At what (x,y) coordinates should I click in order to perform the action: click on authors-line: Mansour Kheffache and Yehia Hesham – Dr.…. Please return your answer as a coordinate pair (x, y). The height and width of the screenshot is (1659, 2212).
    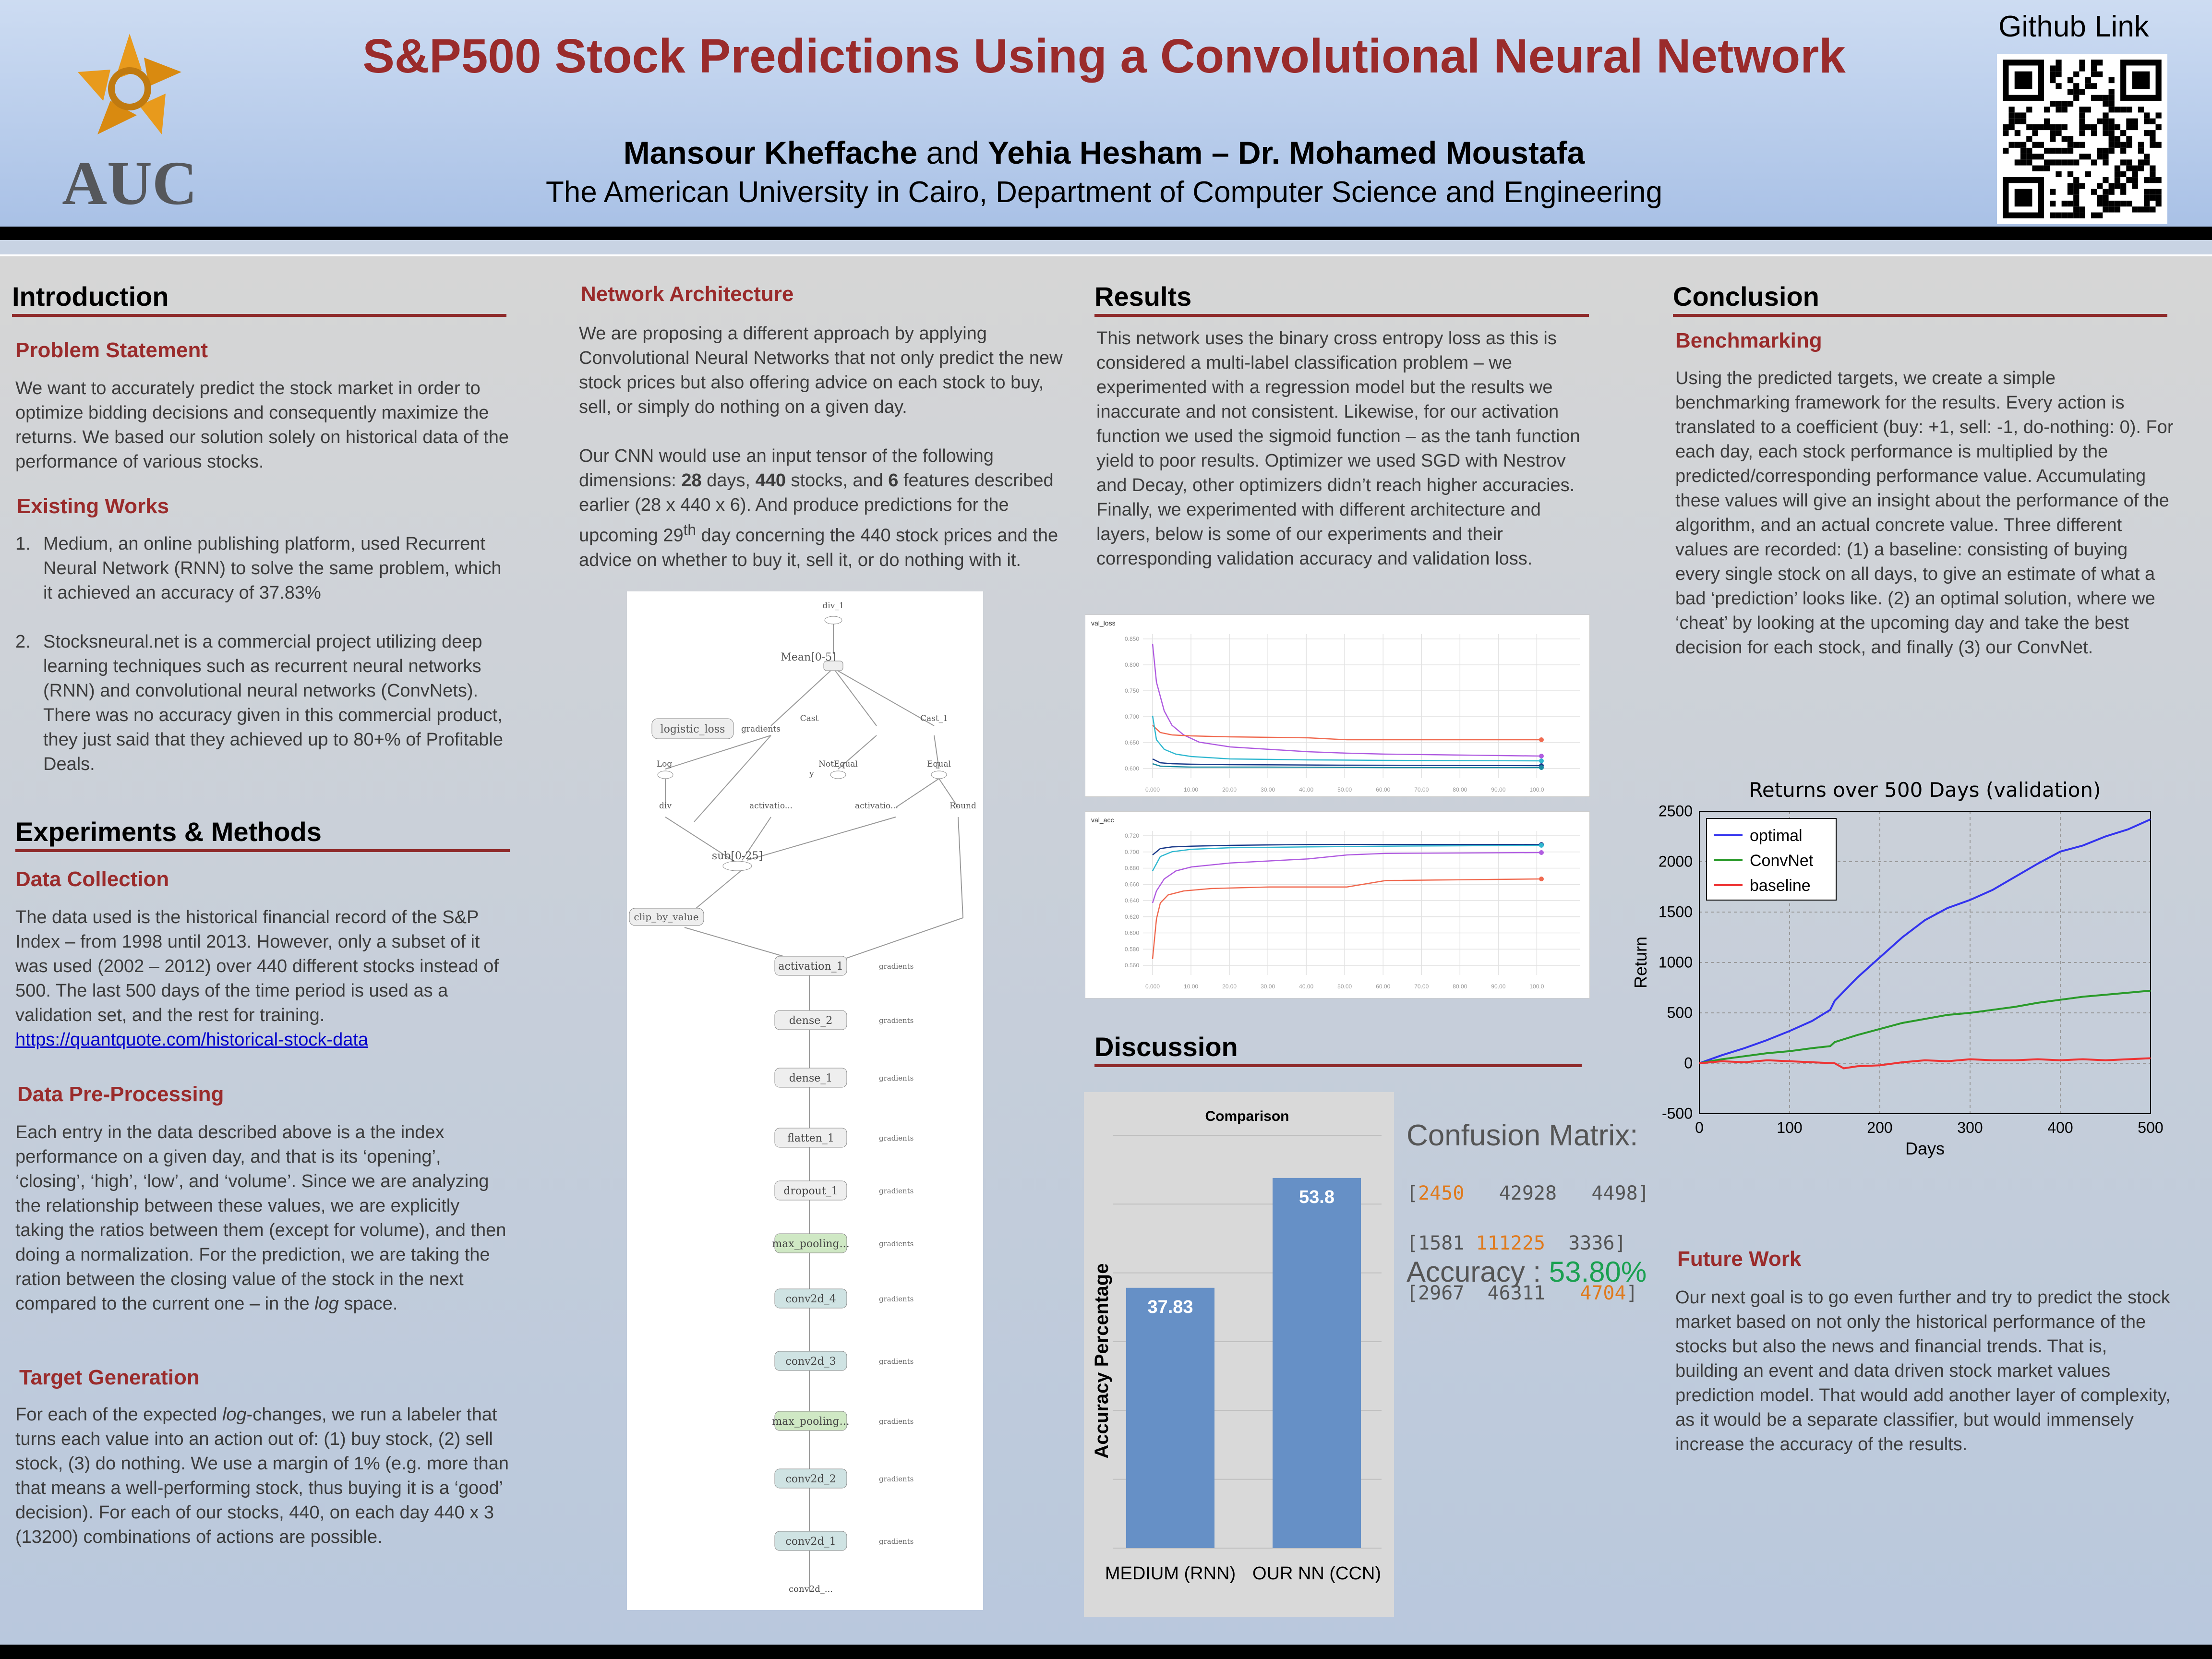
    Looking at the image, I should click on (1104, 152).